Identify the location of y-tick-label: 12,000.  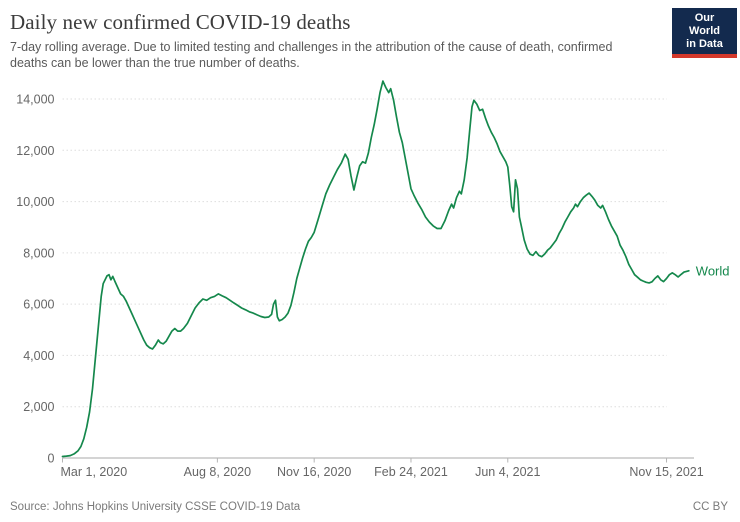
(35, 151).